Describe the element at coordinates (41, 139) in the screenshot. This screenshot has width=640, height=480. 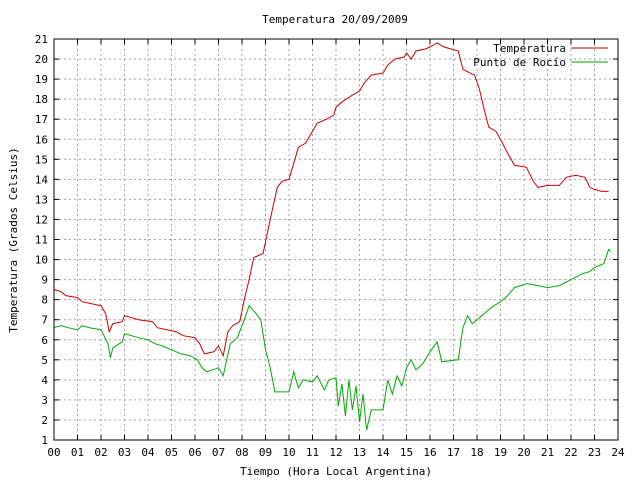
I see `y-tick-label: 16` at that location.